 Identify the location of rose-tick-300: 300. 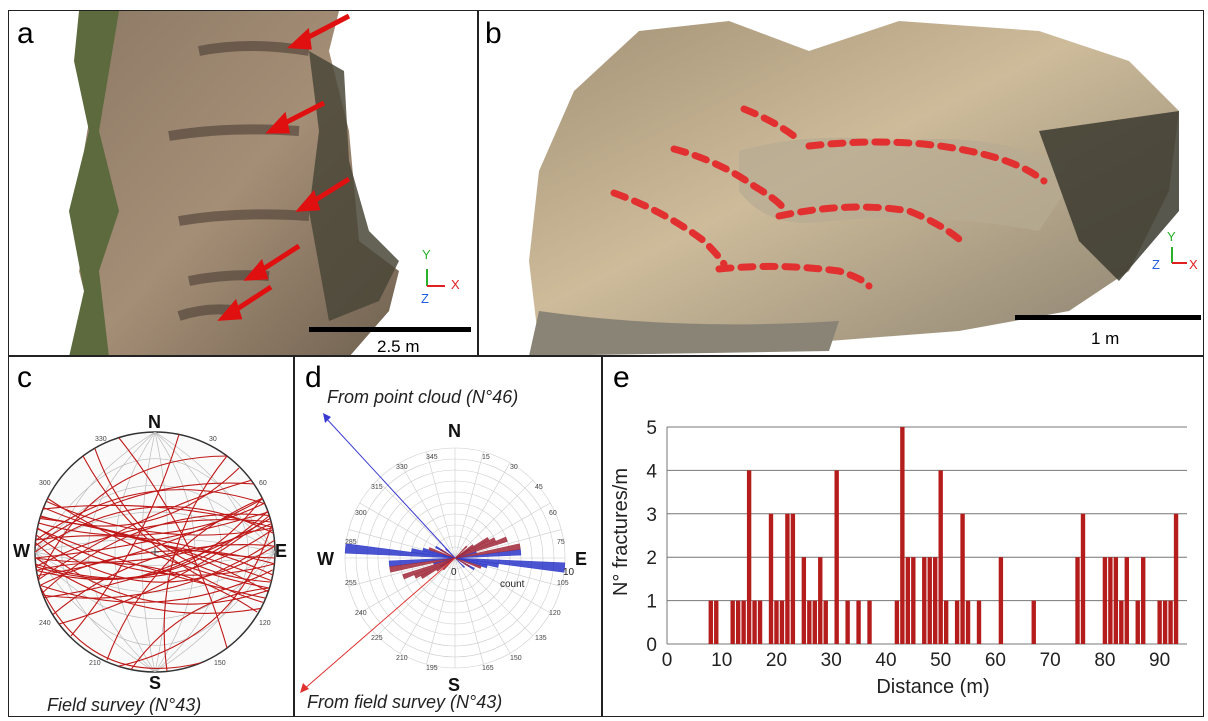
(361, 513).